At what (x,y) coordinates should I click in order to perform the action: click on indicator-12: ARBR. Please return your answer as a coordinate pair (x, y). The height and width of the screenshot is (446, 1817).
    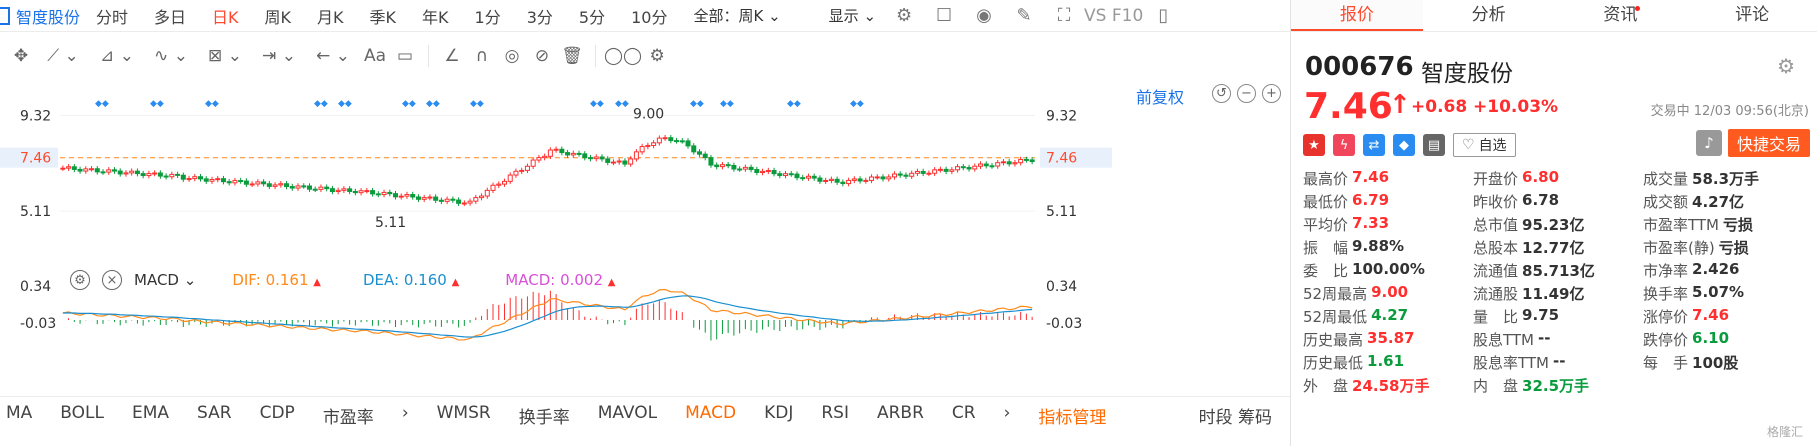
    Looking at the image, I should click on (900, 413).